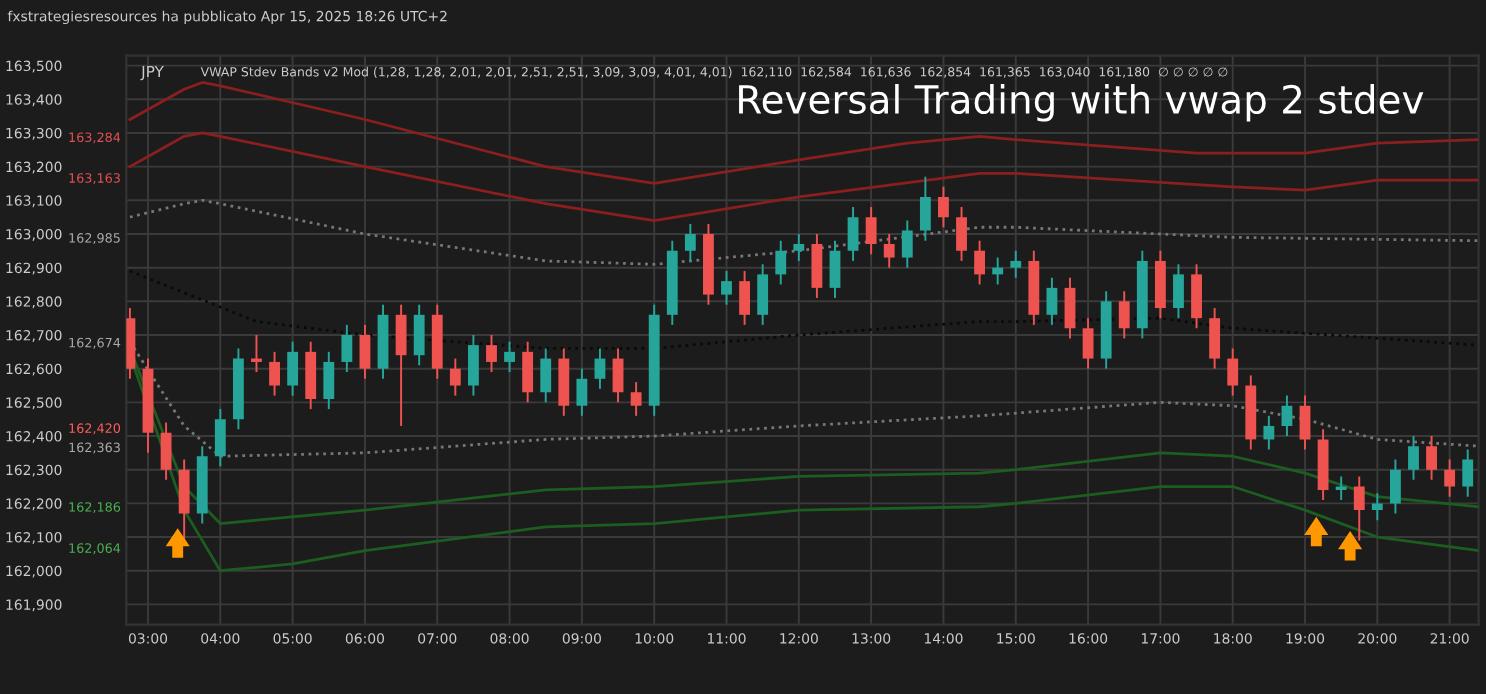 Image resolution: width=1486 pixels, height=694 pixels. I want to click on text: Reversal Trading with vwap 2 stdev, so click(1081, 102).